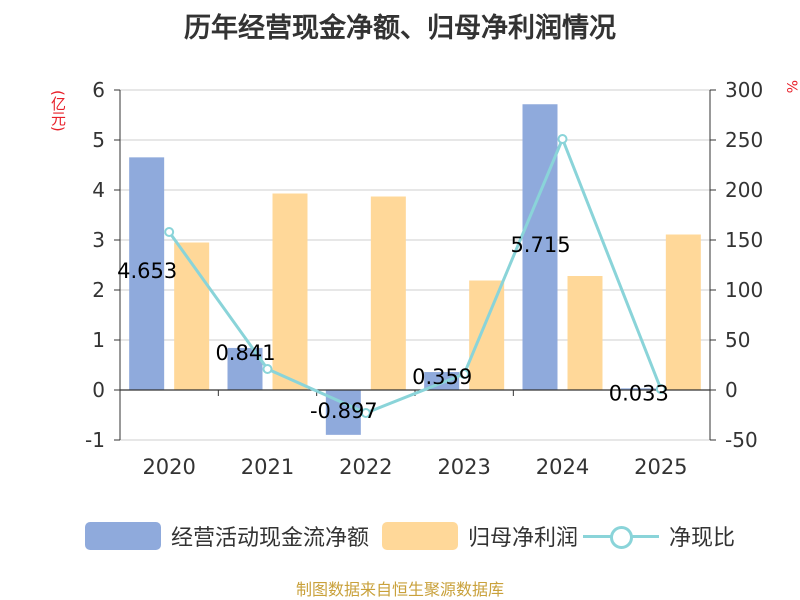 The image size is (800, 600). What do you see at coordinates (660, 467) in the screenshot?
I see `x-tick-label: 2025` at bounding box center [660, 467].